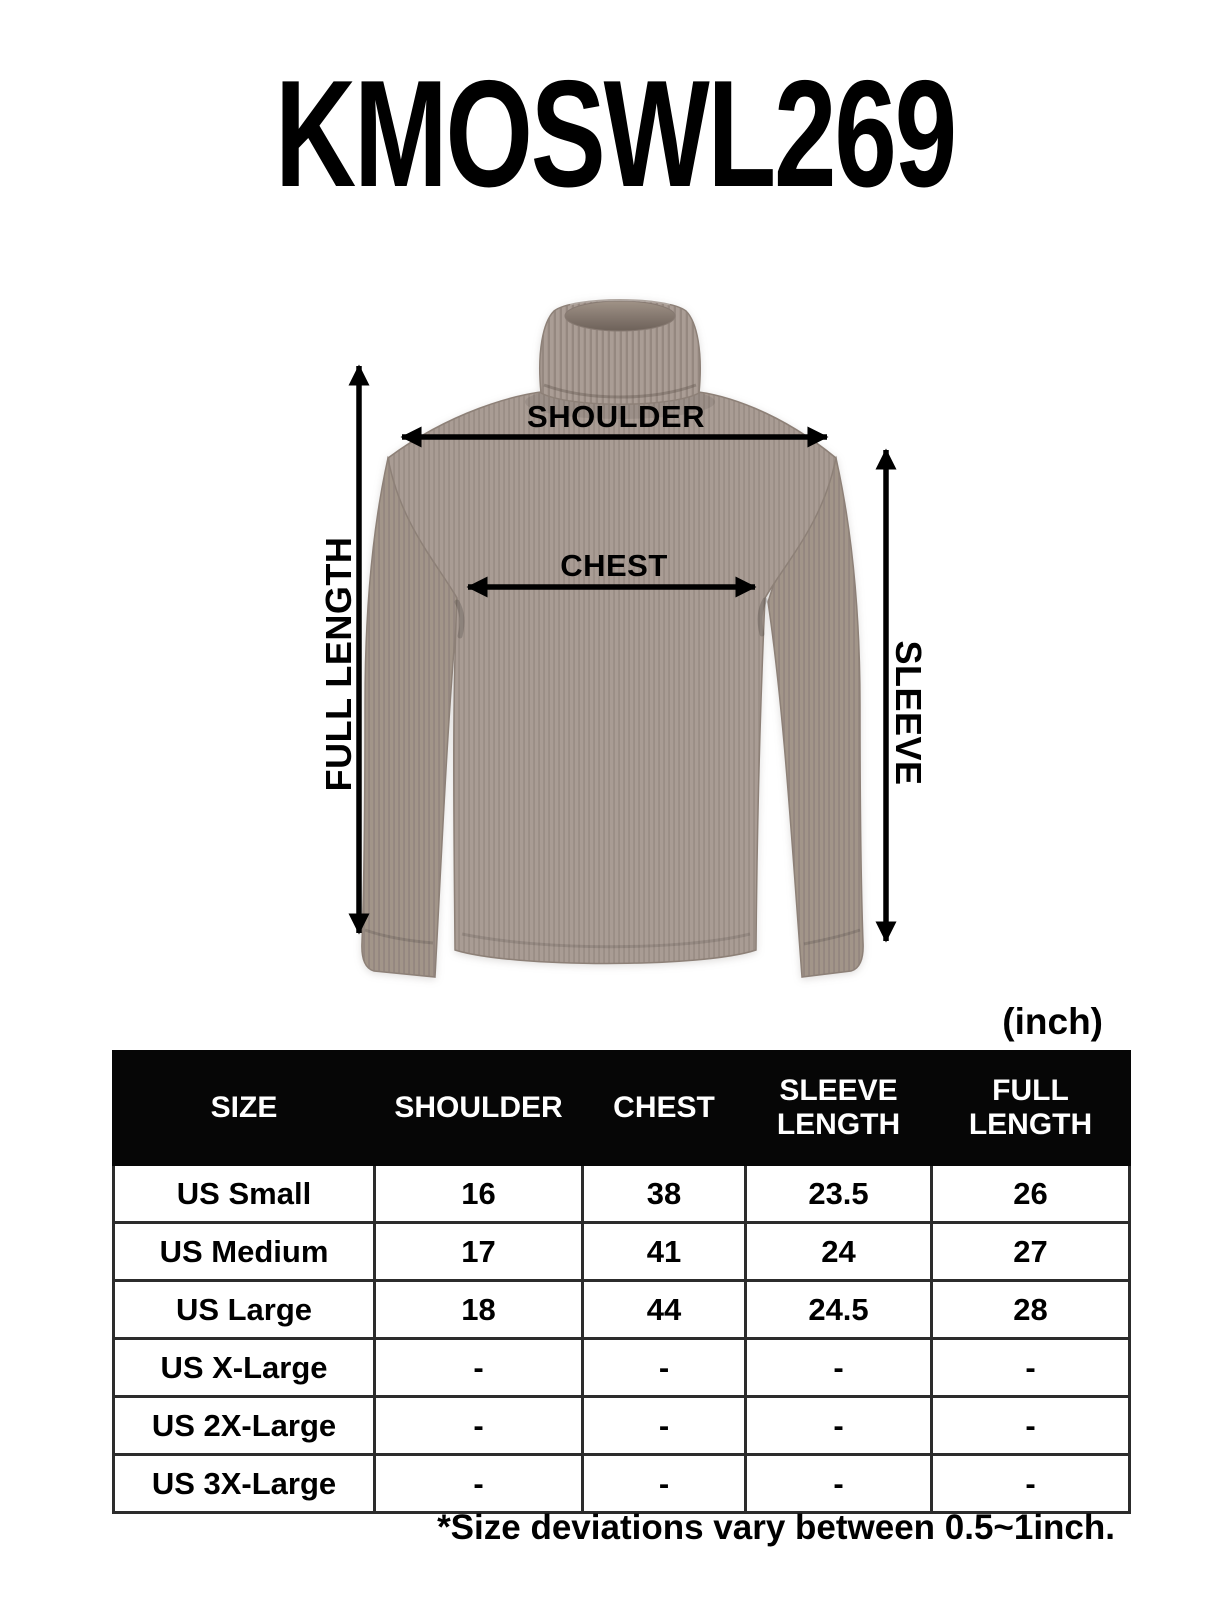 Image resolution: width=1230 pixels, height=1600 pixels. I want to click on chest-label: CHEST, so click(614, 565).